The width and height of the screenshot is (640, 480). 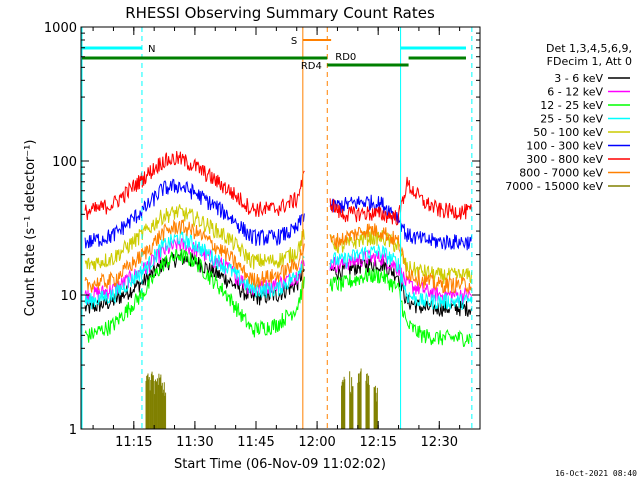 What do you see at coordinates (261, 398) in the screenshot?
I see `series-7000-15000-kev` at bounding box center [261, 398].